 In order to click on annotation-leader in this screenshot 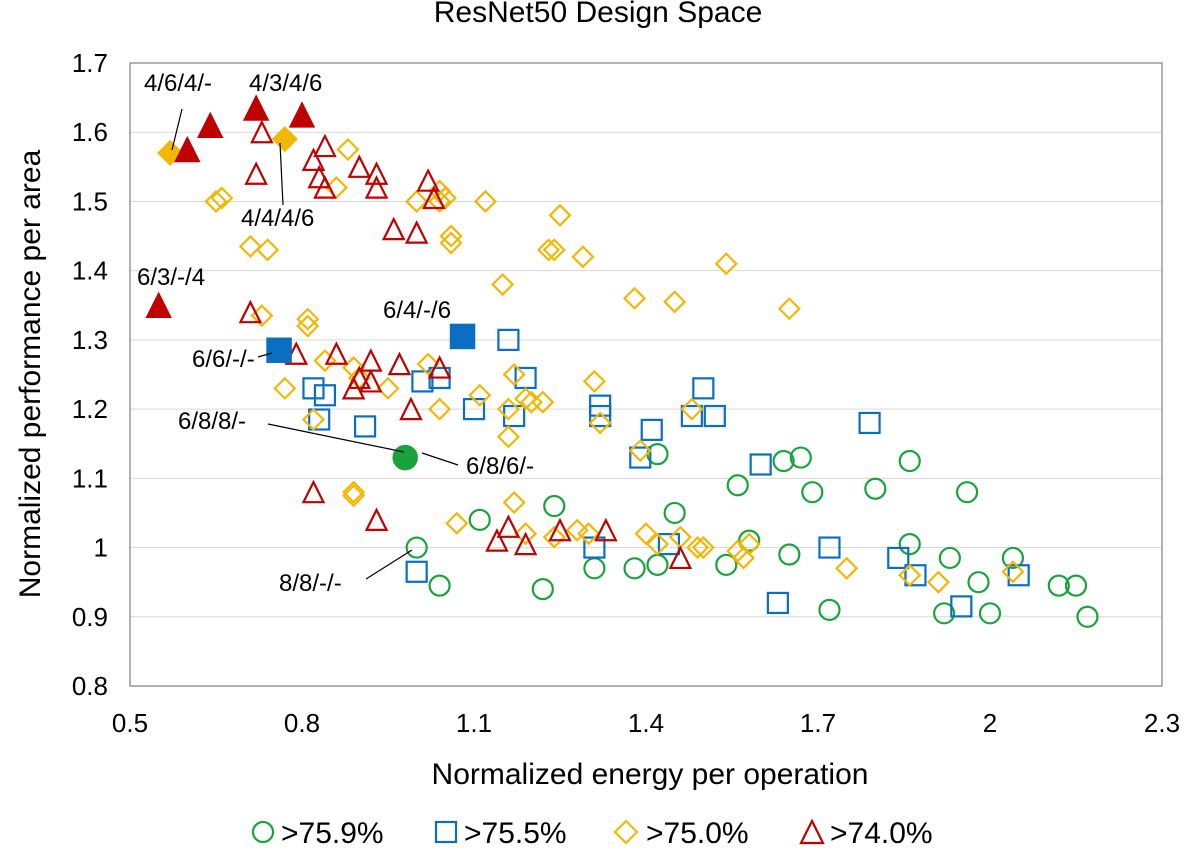, I will do `click(440, 459)`.